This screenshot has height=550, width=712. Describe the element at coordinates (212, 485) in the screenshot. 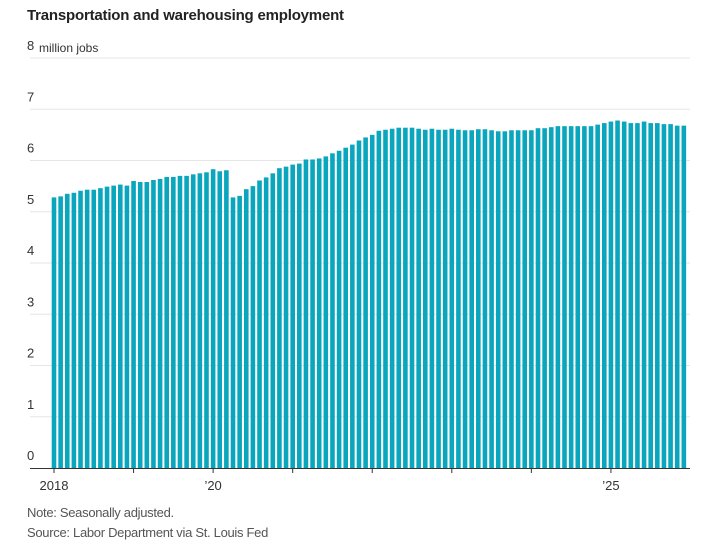

I see `x-tick-label: ’20` at that location.